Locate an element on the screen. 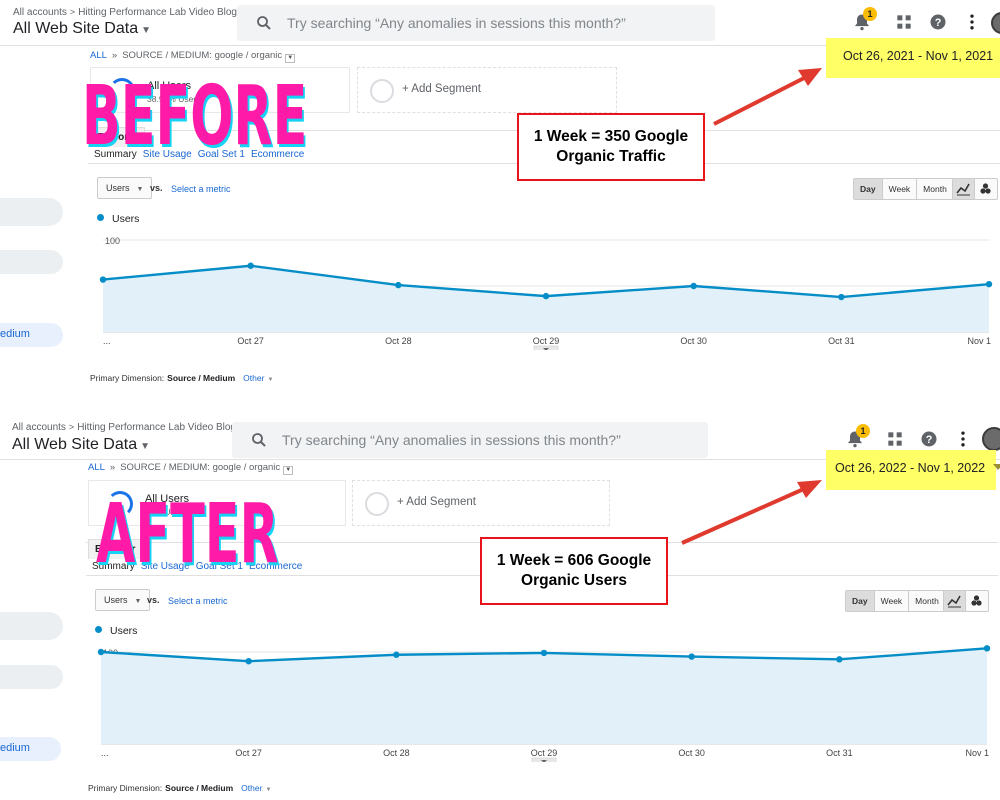 This screenshot has width=1000, height=800. after-callout: 1 Week = 606 Google Organic Users is located at coordinates (574, 571).